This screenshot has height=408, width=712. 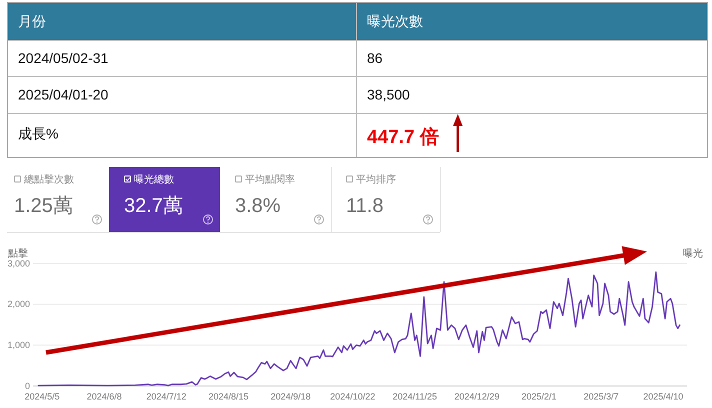 I want to click on x-tick-label: 2024/5/5, so click(x=42, y=396).